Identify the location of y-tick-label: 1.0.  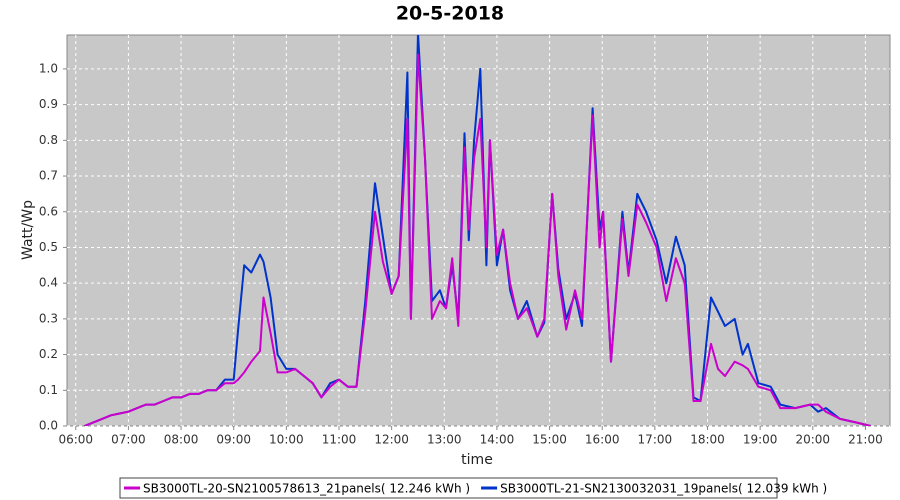
(48, 68).